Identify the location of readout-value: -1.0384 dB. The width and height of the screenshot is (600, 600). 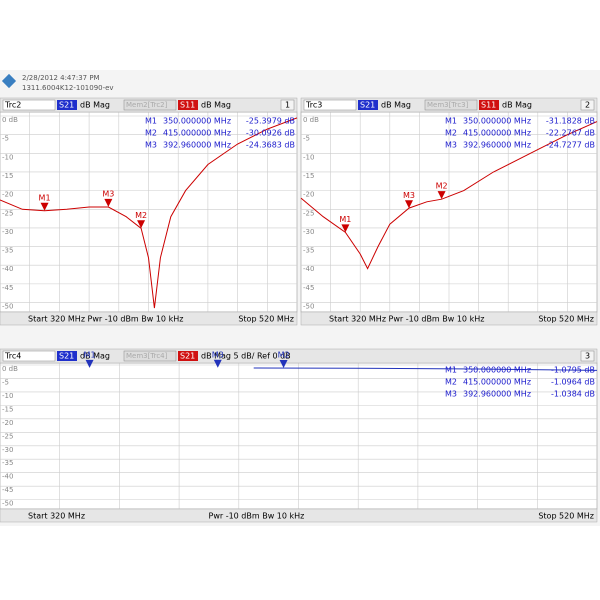
(573, 394).